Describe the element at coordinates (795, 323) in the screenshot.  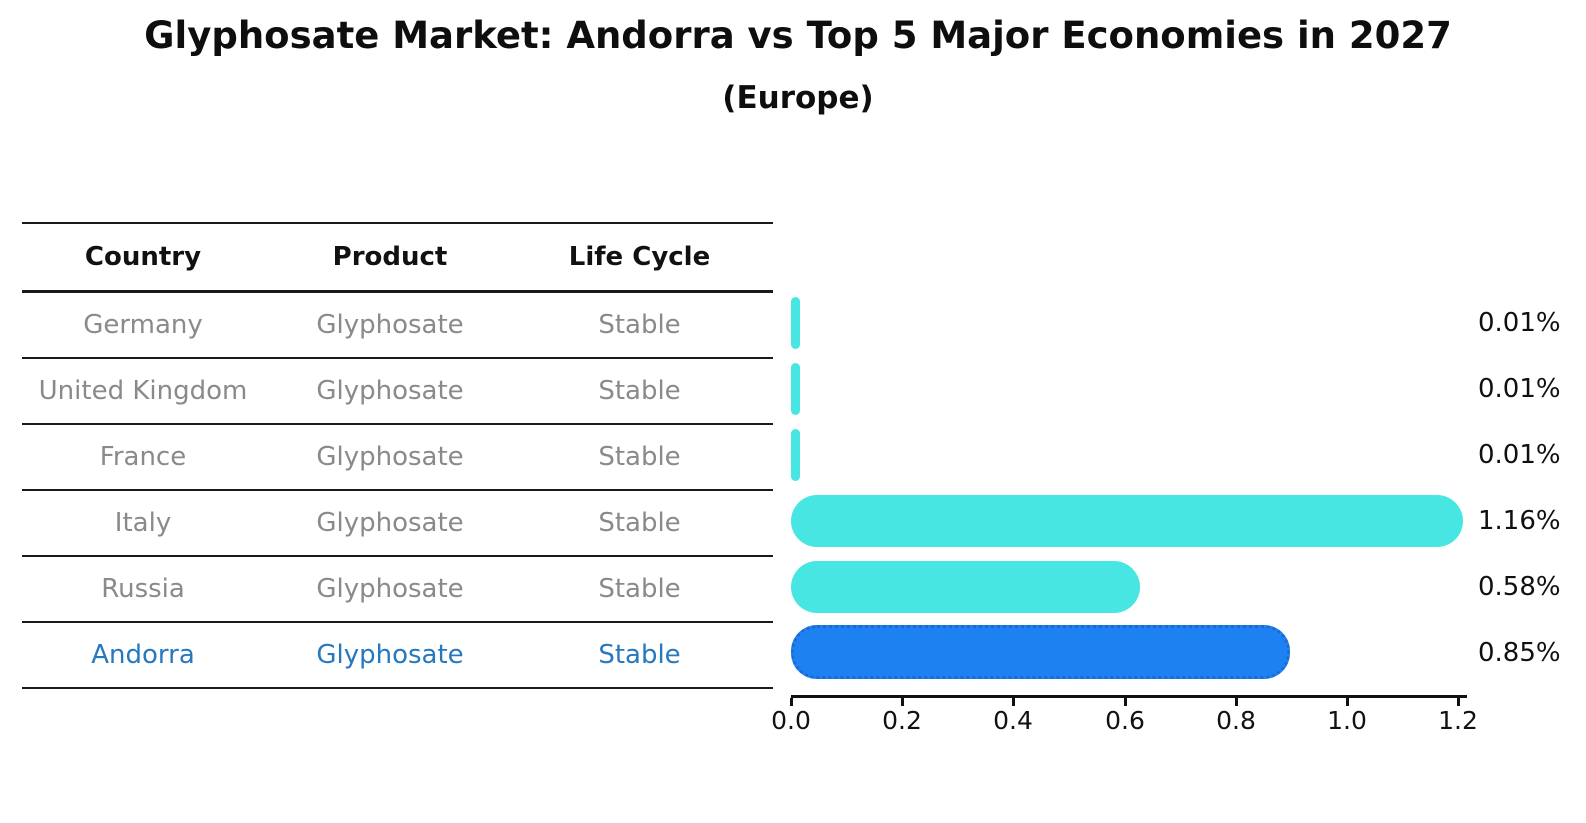
I see `bar-germany` at that location.